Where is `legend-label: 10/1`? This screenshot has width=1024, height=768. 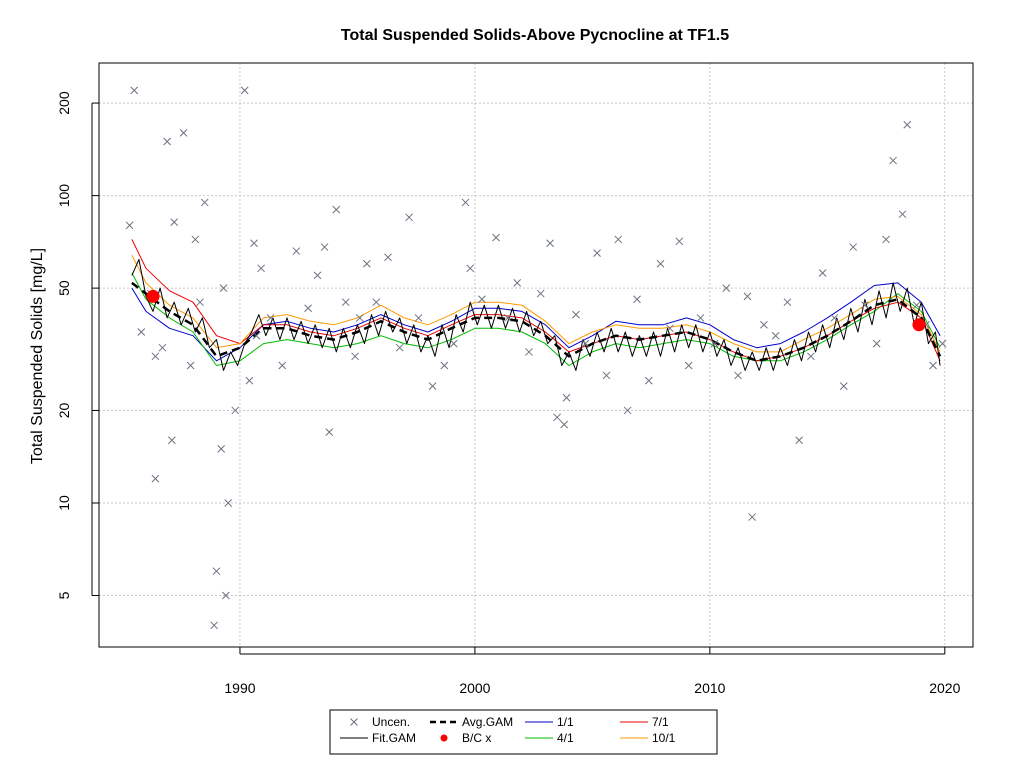
legend-label: 10/1 is located at coordinates (664, 738).